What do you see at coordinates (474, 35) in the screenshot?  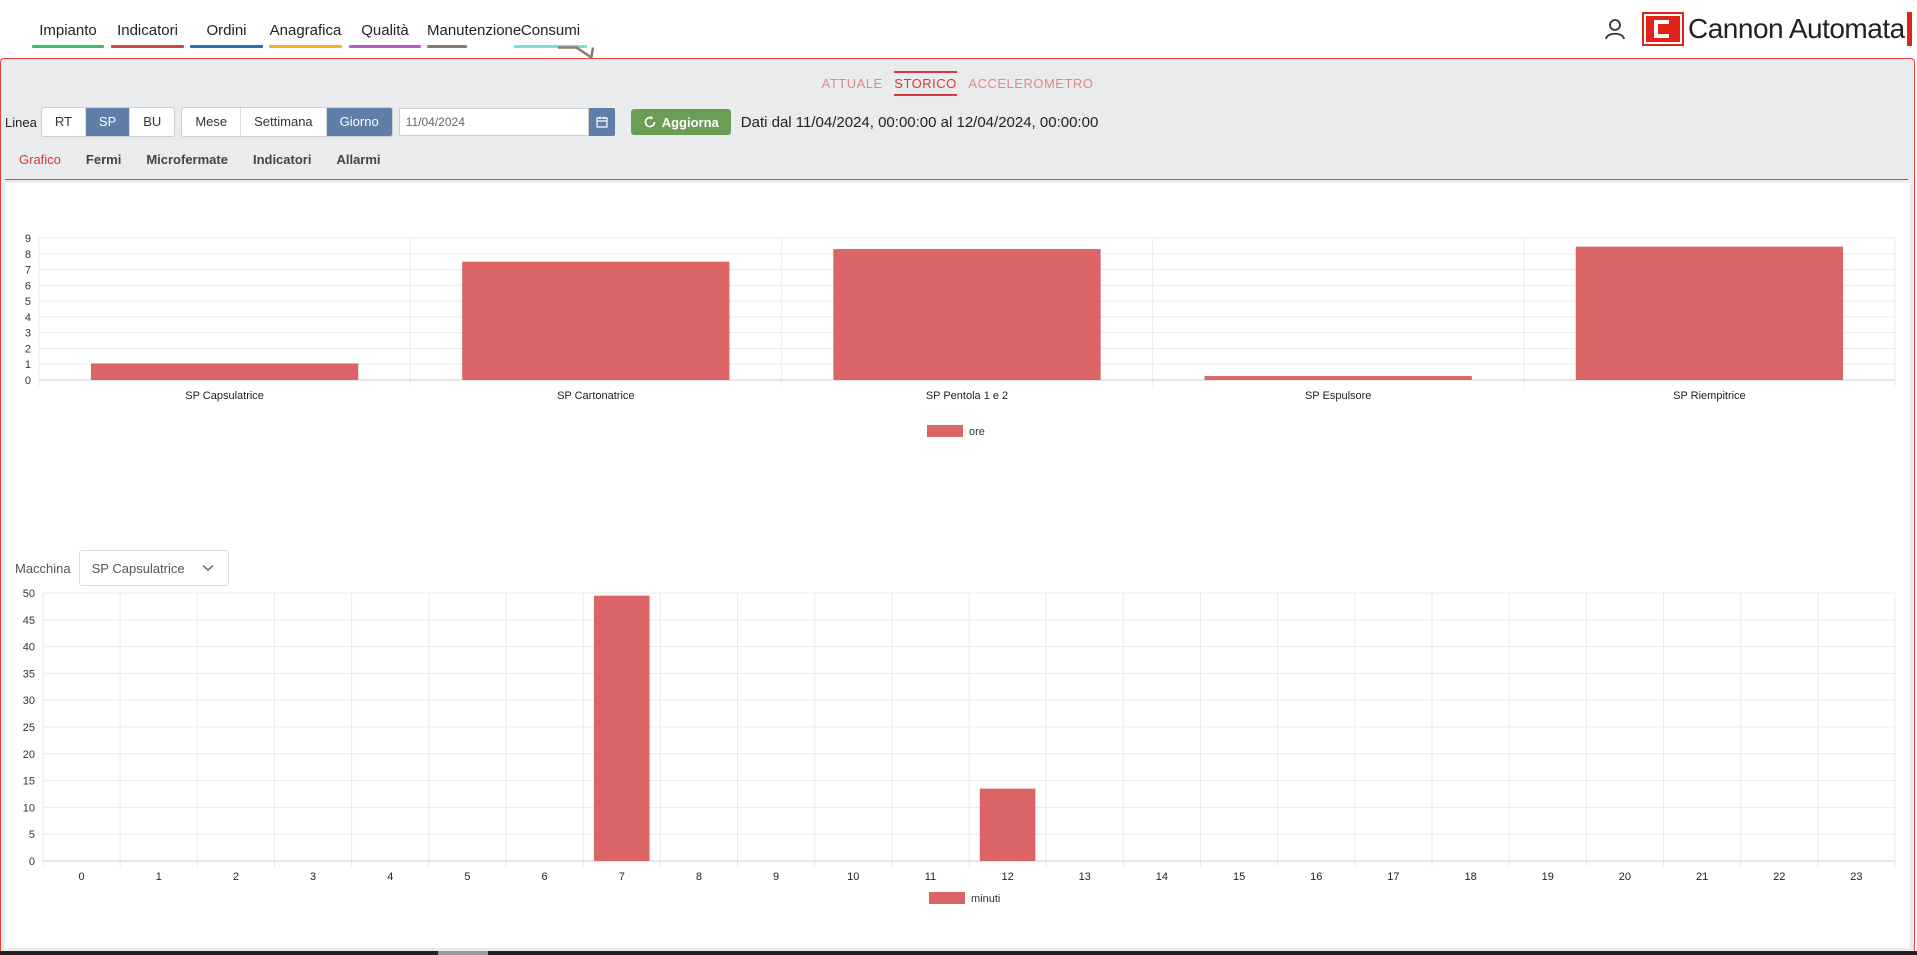 I see `nav-item-manutenzione: Manutenzione` at bounding box center [474, 35].